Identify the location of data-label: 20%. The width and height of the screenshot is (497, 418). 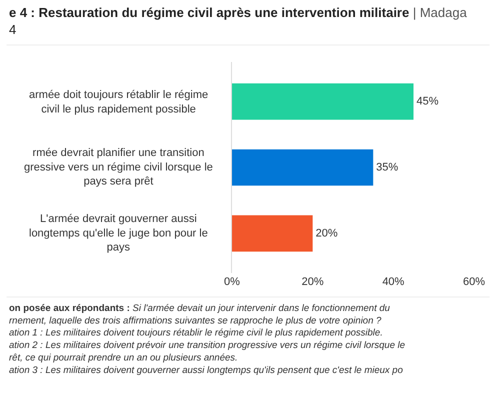
(327, 233).